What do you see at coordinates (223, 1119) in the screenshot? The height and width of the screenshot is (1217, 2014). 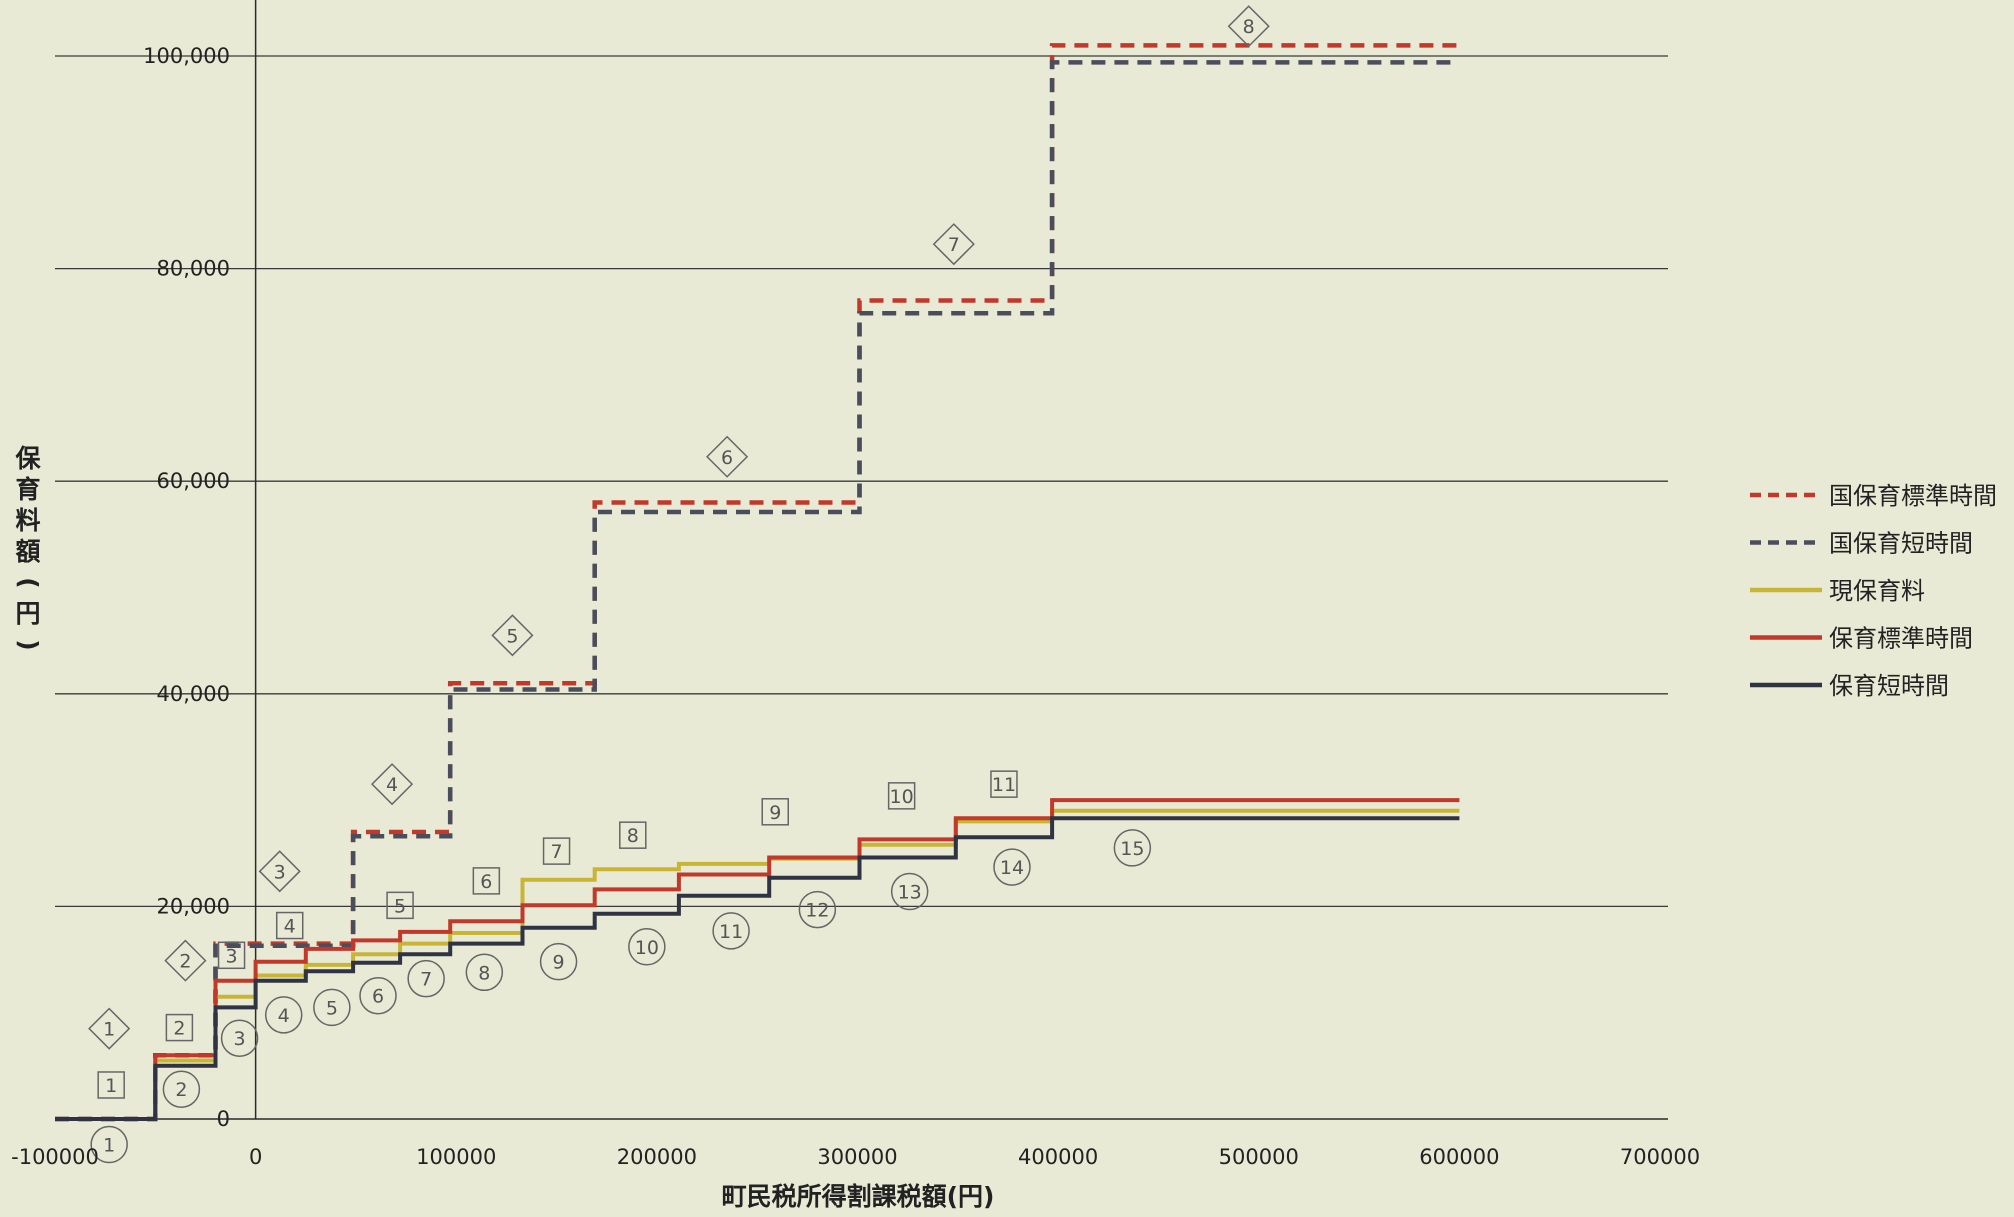 I see `y-tick-label: 0` at bounding box center [223, 1119].